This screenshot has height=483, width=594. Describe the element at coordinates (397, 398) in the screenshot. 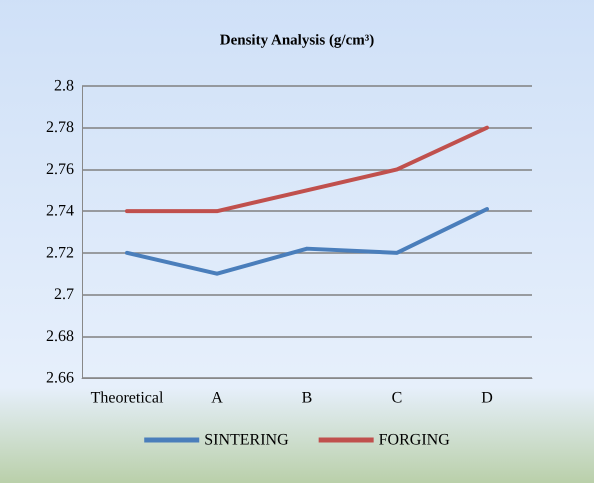

I see `x-tick-label: C` at that location.